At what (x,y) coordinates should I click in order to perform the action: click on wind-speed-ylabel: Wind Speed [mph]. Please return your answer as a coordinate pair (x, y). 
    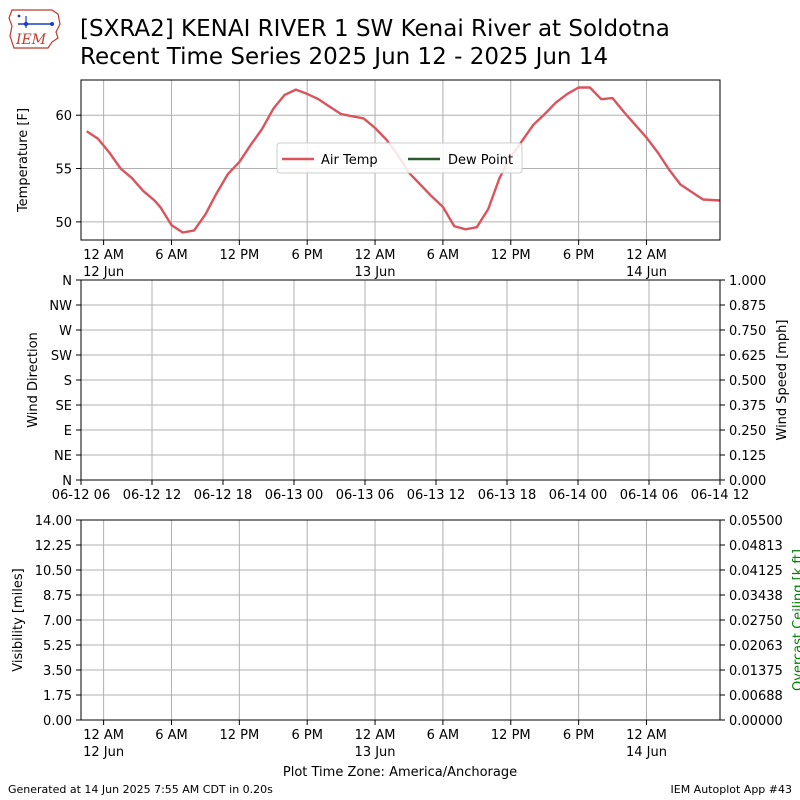
    Looking at the image, I should click on (782, 380).